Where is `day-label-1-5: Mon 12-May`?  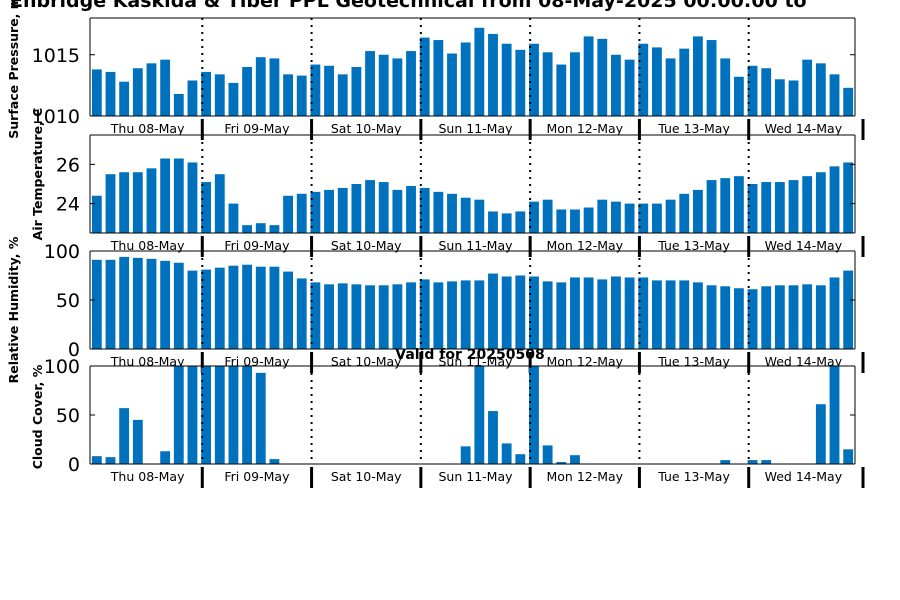
day-label-1-5: Mon 12-May is located at coordinates (584, 128).